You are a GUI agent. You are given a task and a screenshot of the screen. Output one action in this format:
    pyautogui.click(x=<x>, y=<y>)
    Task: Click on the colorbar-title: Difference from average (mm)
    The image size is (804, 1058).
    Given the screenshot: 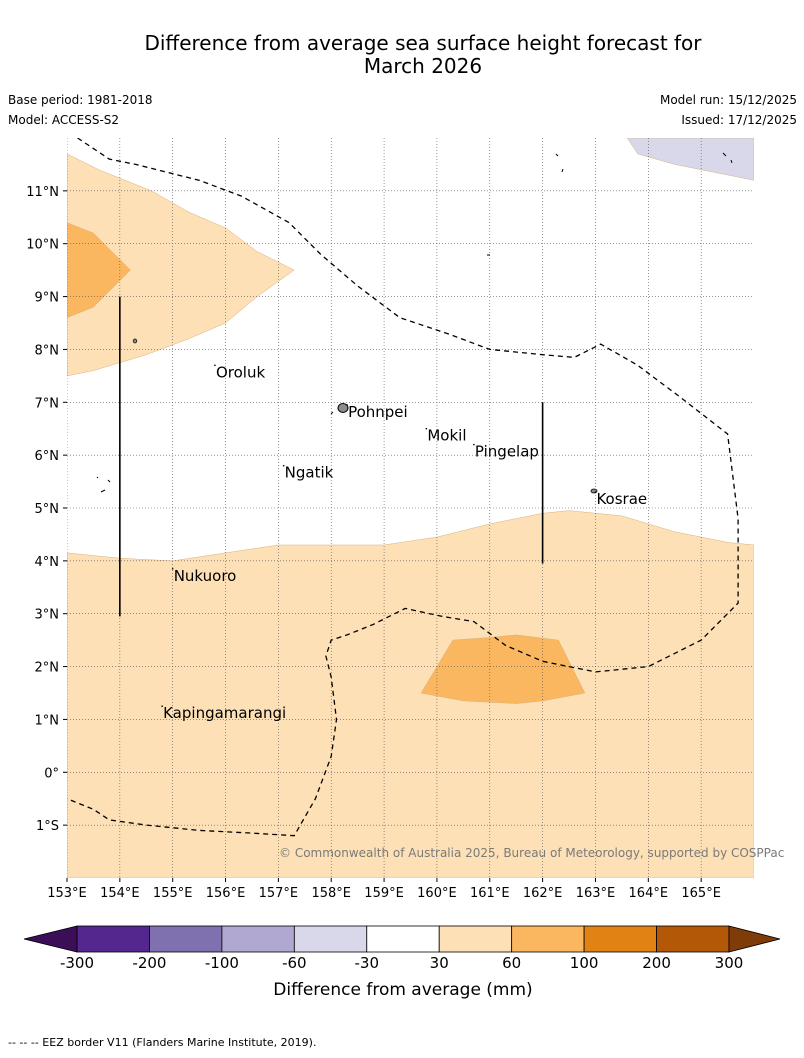 What is the action you would take?
    pyautogui.click(x=402, y=990)
    